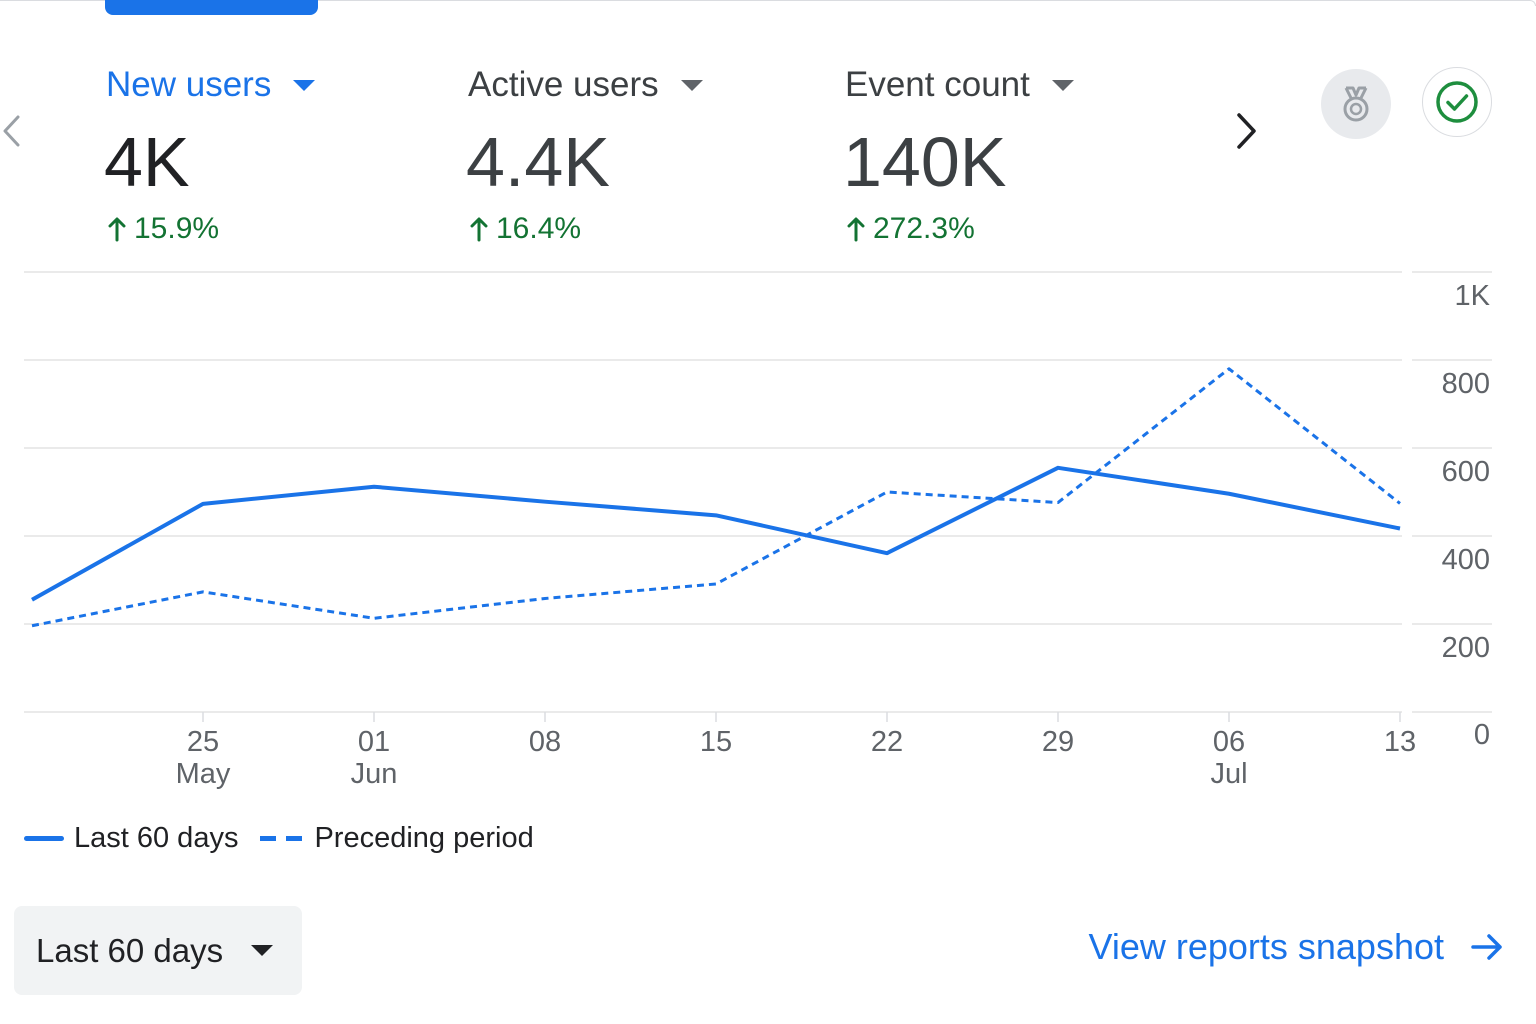  What do you see at coordinates (1058, 742) in the screenshot?
I see `x-tick-label: 29` at bounding box center [1058, 742].